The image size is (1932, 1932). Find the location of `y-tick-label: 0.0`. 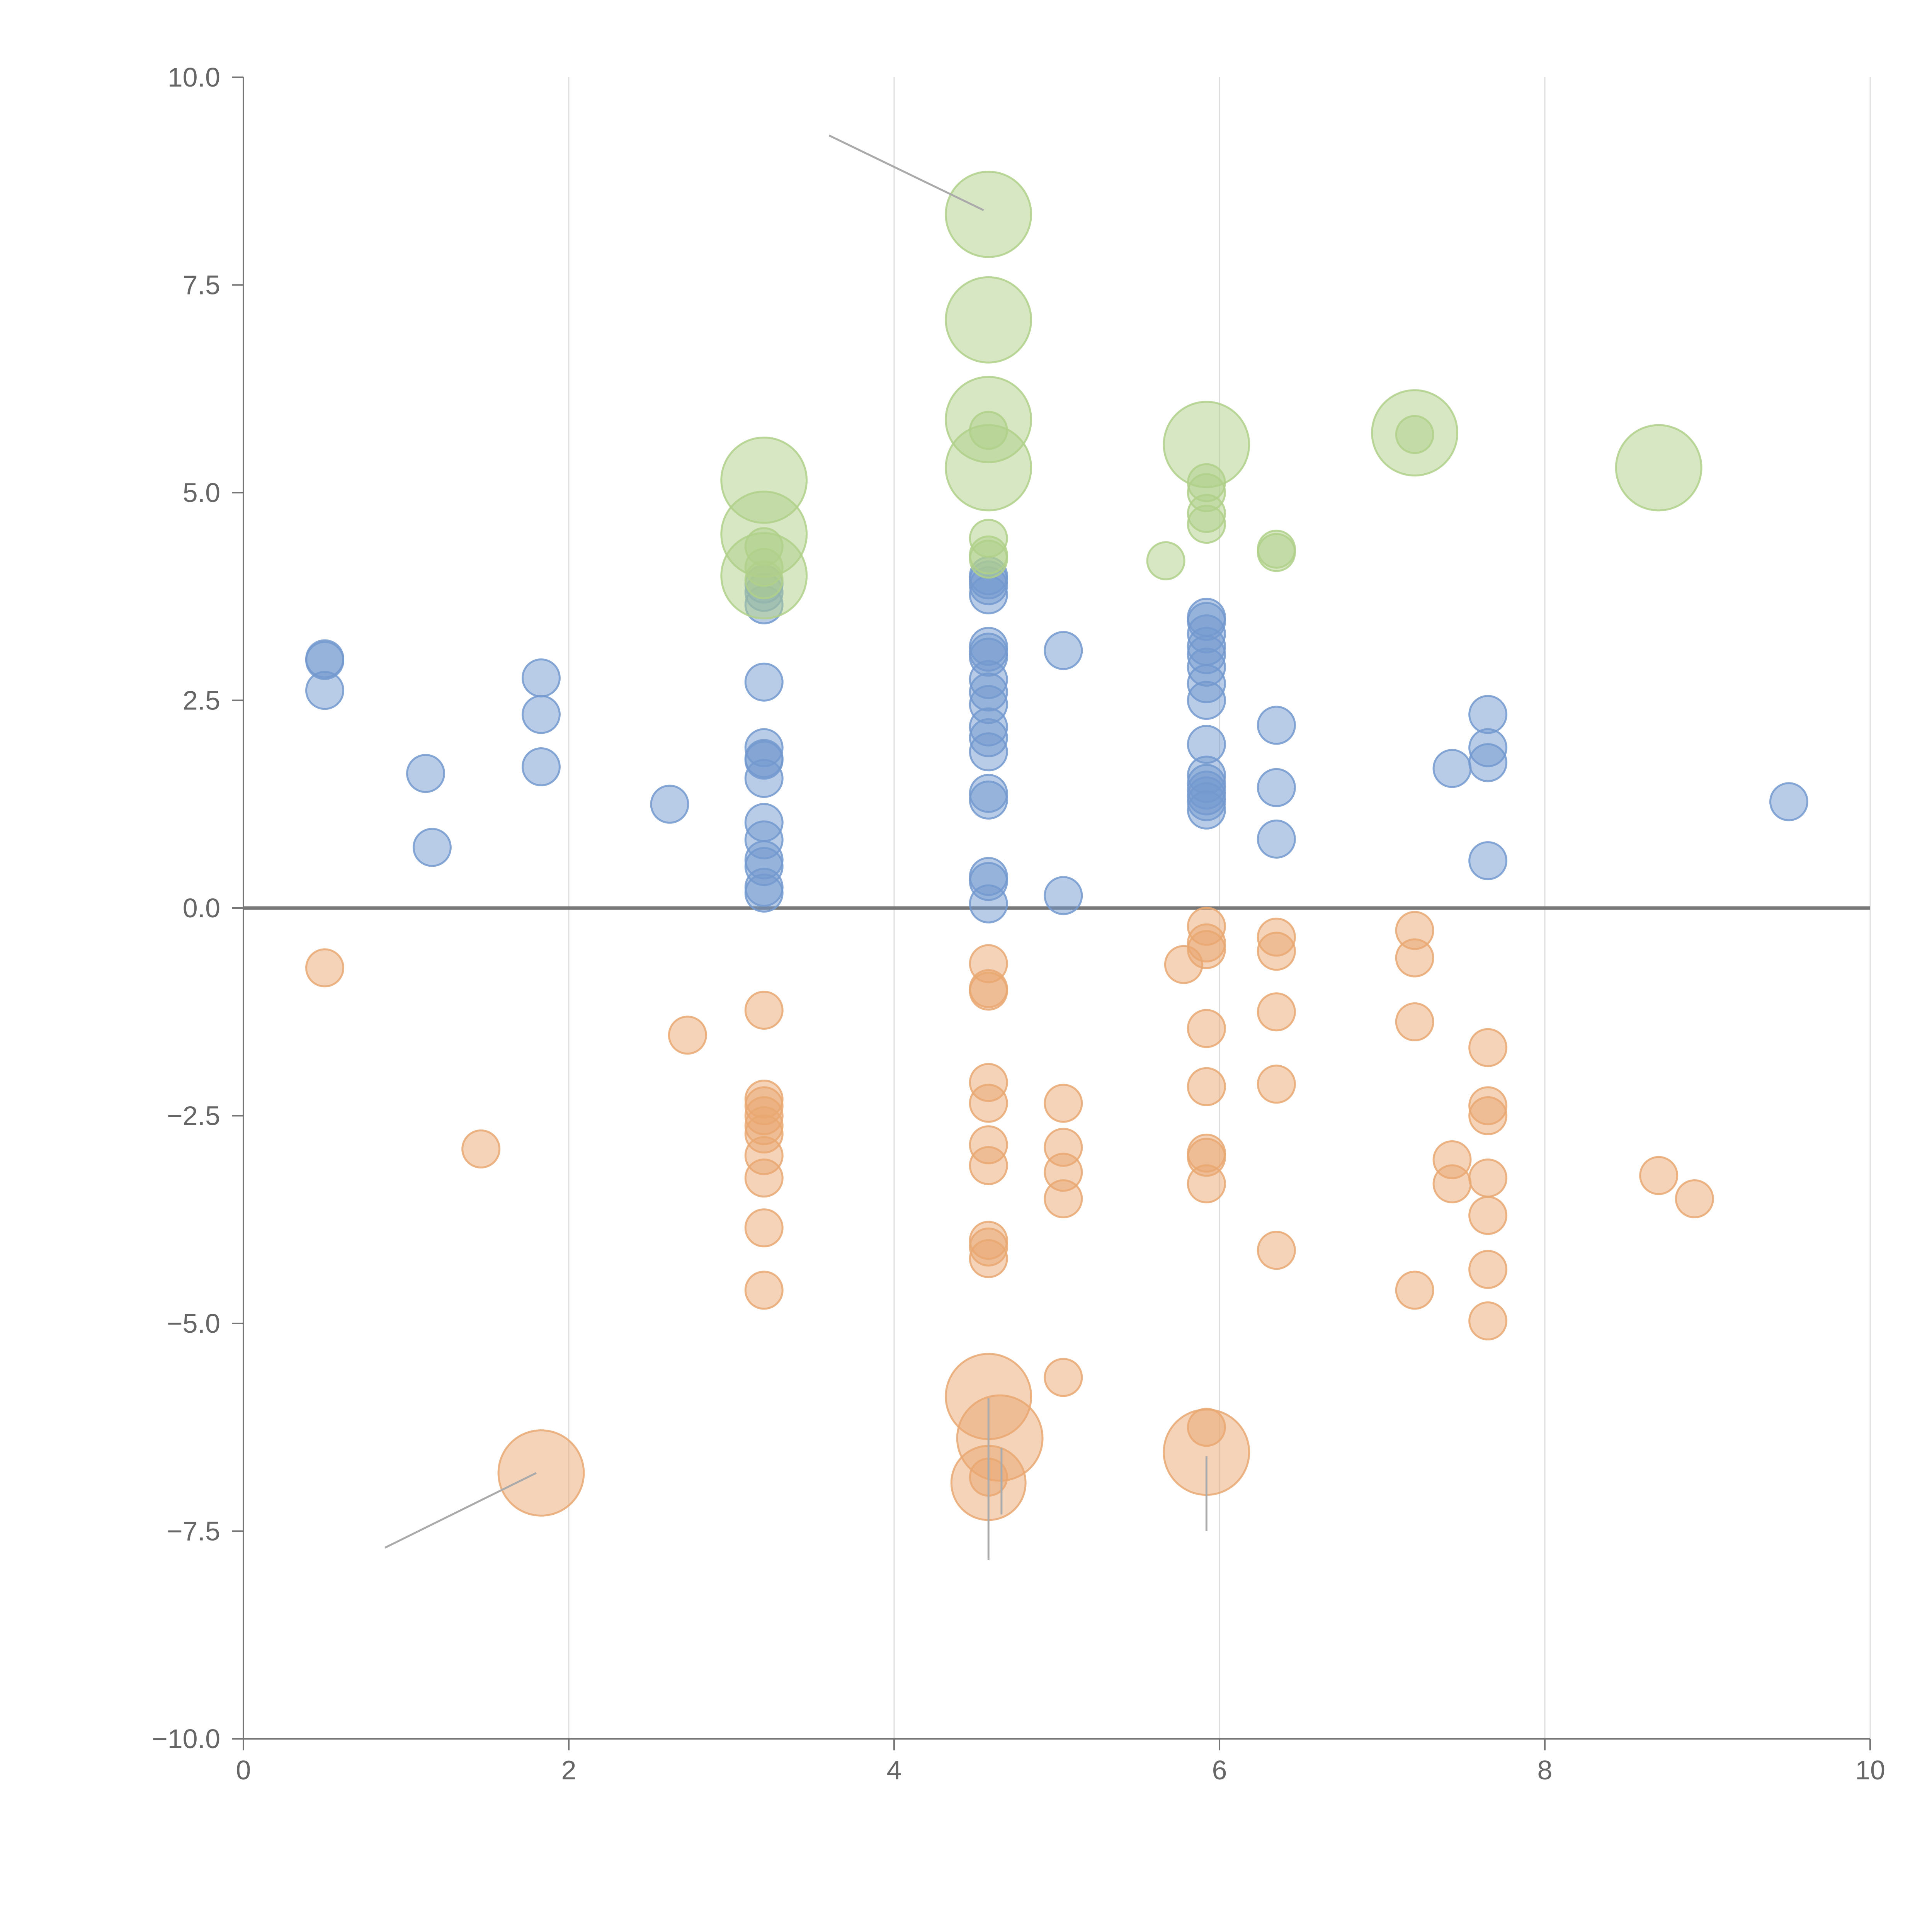

y-tick-label: 0.0 is located at coordinates (202, 908).